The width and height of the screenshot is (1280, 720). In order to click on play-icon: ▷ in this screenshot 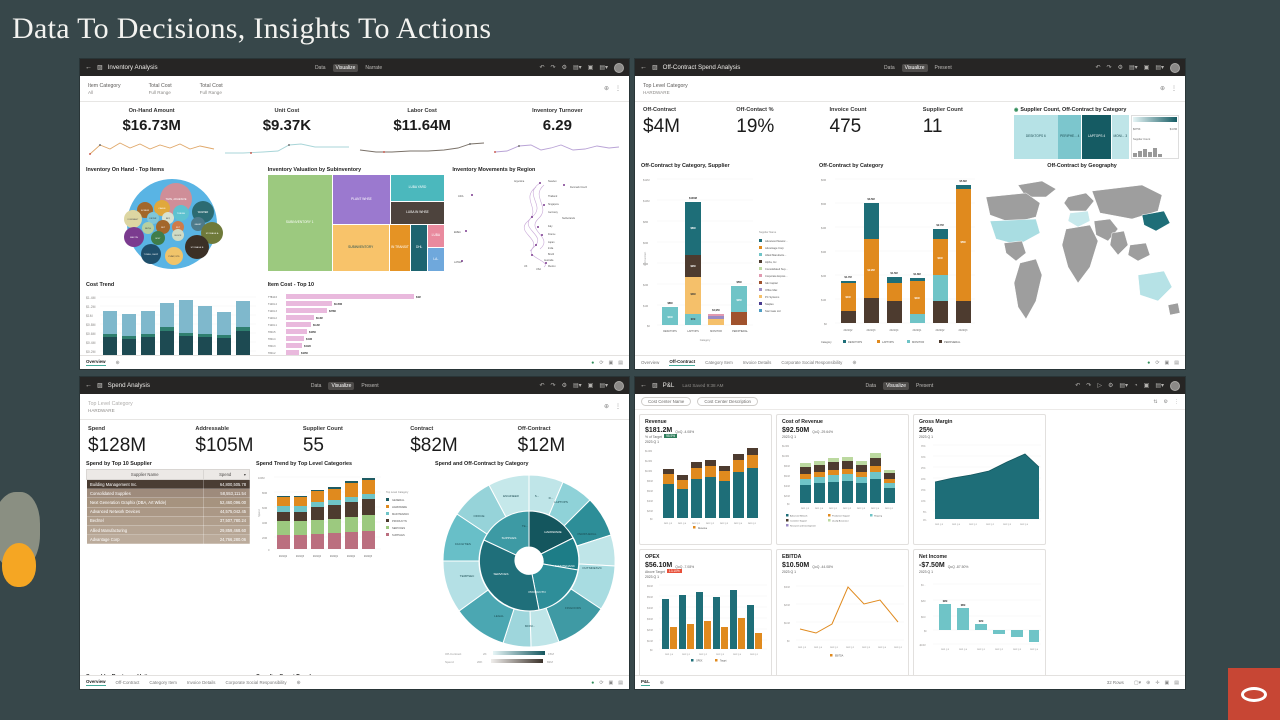, I will do `click(1099, 386)`.